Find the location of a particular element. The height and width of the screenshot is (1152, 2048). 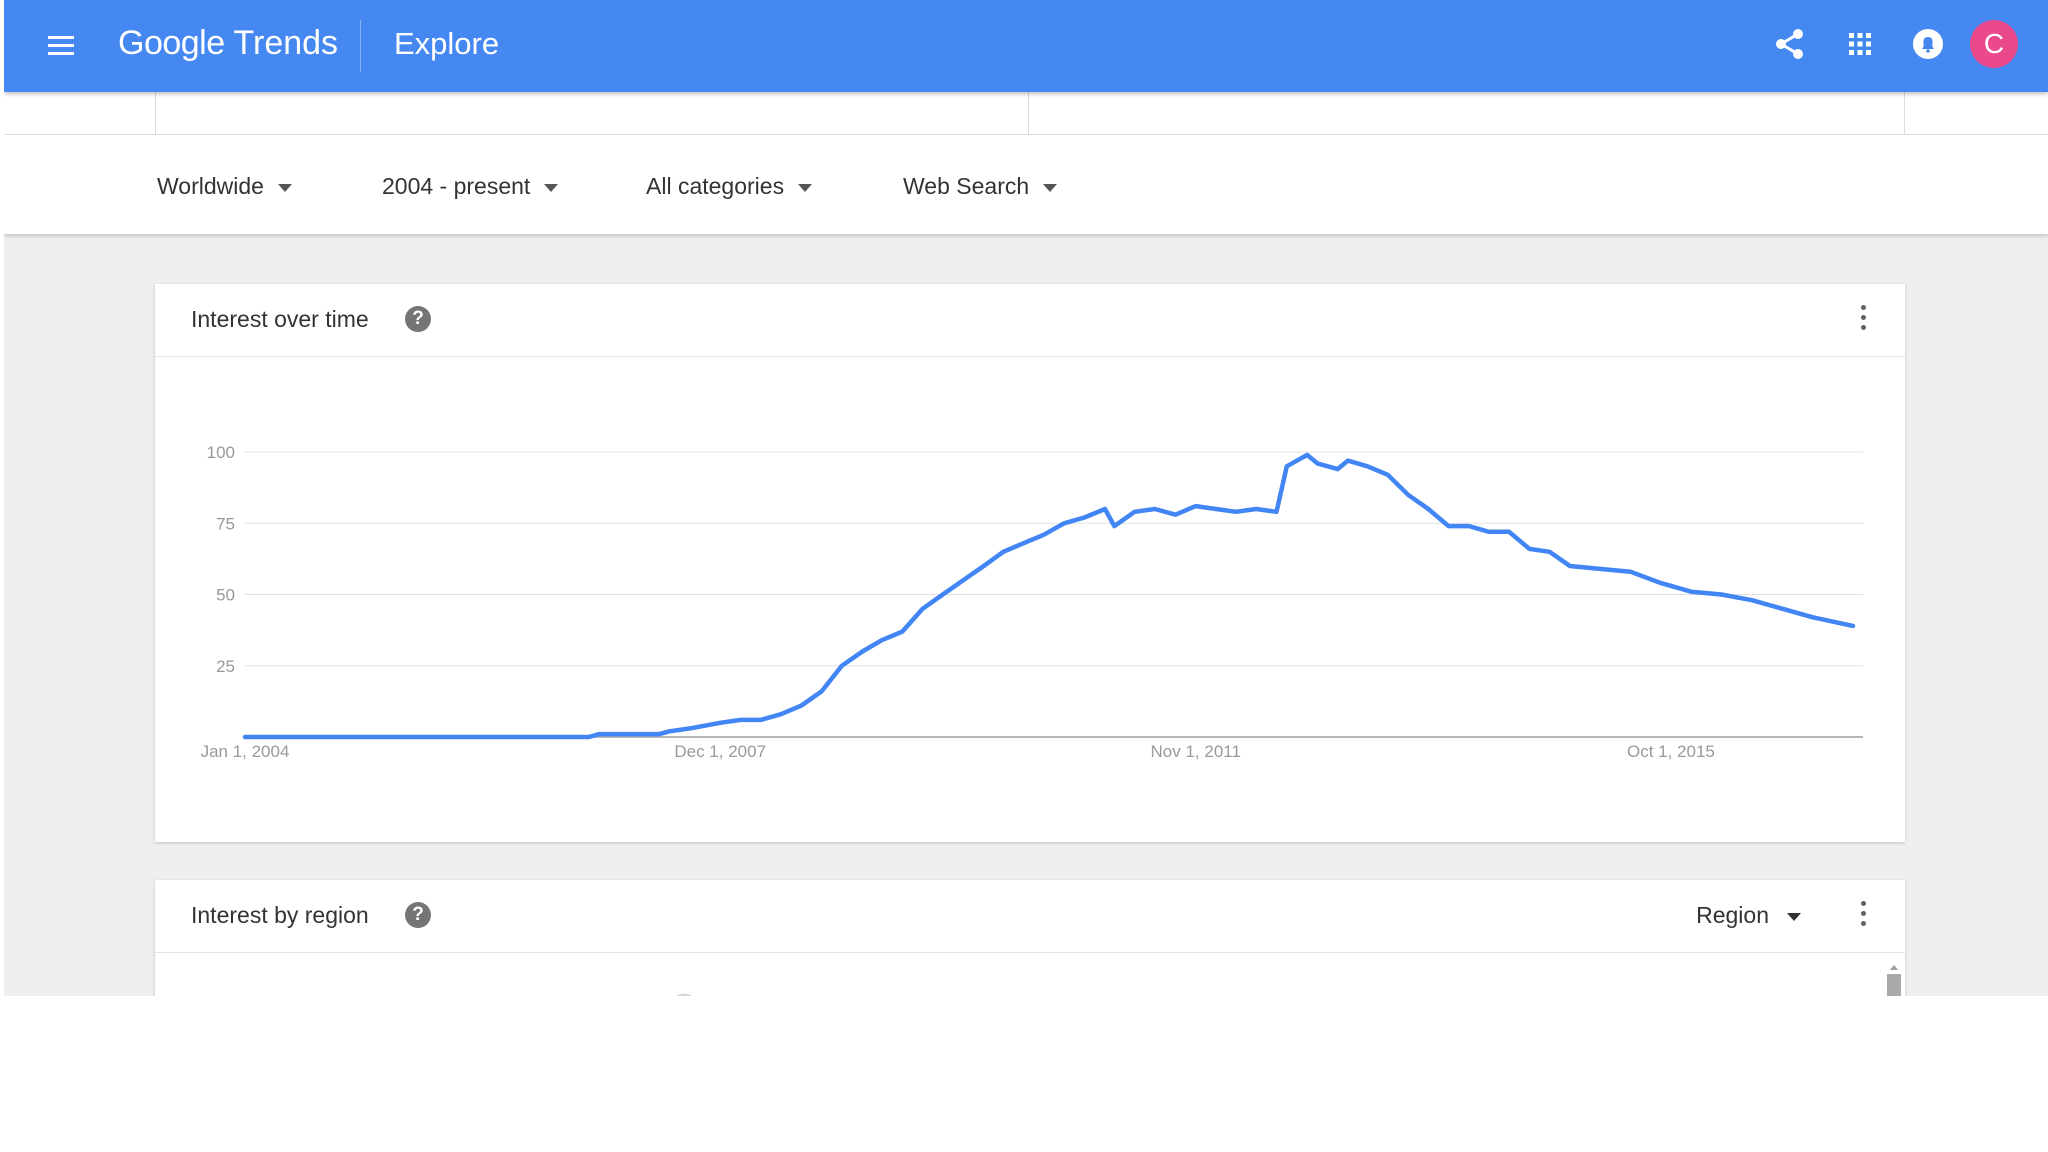

y-tick-label: 50 is located at coordinates (225, 595).